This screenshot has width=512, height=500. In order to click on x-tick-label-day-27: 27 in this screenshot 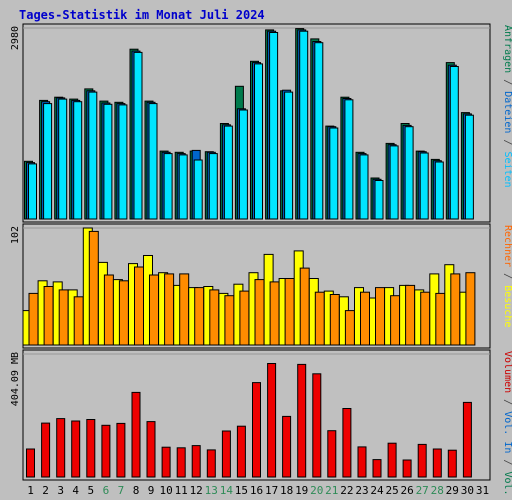, I will do `click(422, 490)`.